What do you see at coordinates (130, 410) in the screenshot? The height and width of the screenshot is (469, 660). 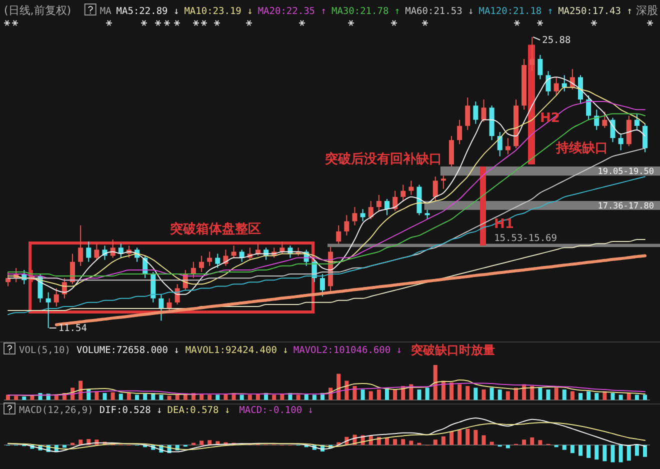 I see `text: DIF:0.528 ↓` at bounding box center [130, 410].